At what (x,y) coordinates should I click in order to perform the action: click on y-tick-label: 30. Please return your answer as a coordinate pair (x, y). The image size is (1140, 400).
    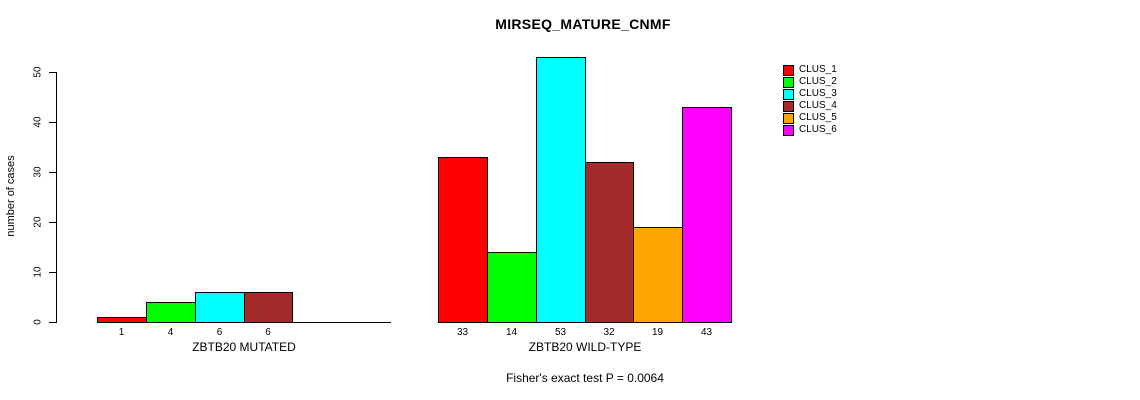
    Looking at the image, I should click on (38, 172).